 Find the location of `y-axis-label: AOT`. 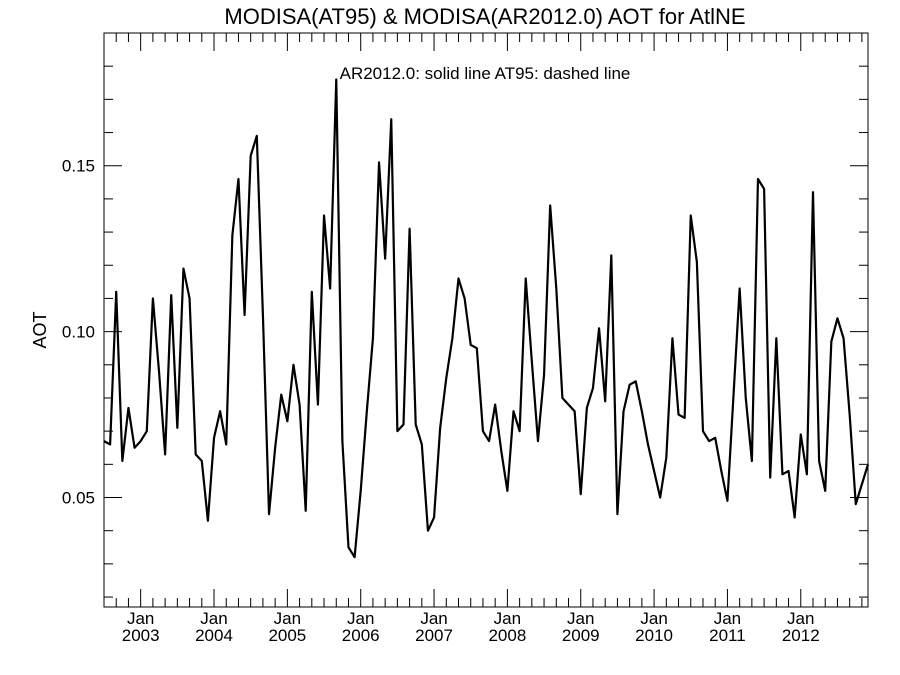

y-axis-label: AOT is located at coordinates (40, 329).